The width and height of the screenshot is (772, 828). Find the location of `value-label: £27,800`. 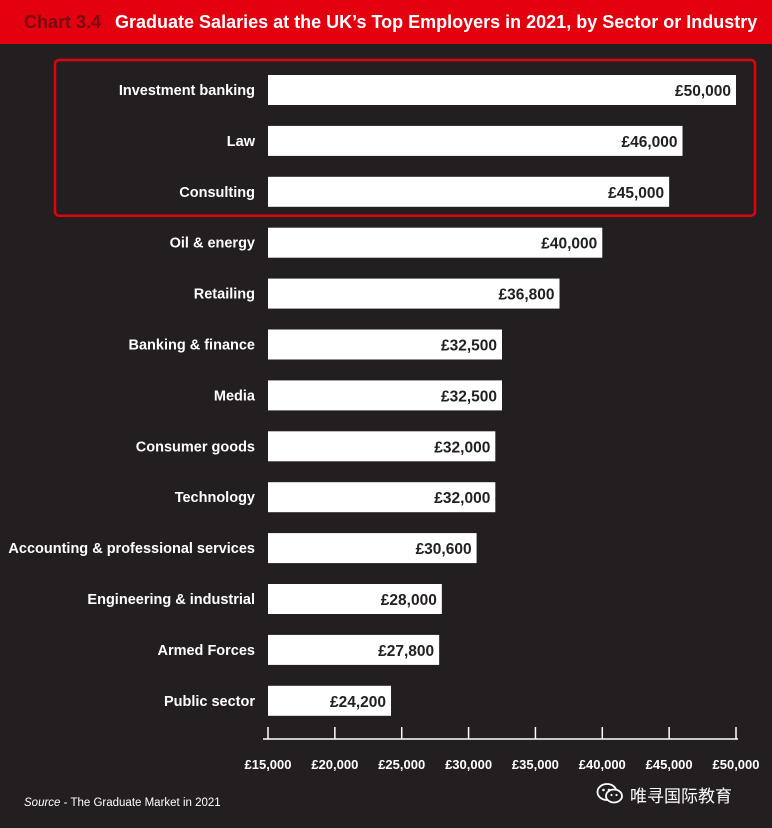

value-label: £27,800 is located at coordinates (406, 651).